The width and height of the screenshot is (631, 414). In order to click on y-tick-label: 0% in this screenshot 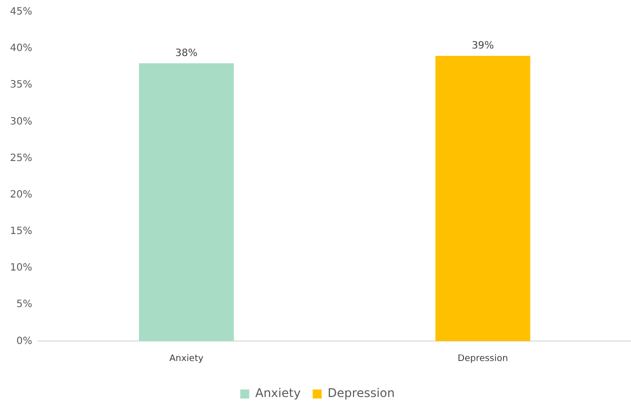, I will do `click(24, 341)`.